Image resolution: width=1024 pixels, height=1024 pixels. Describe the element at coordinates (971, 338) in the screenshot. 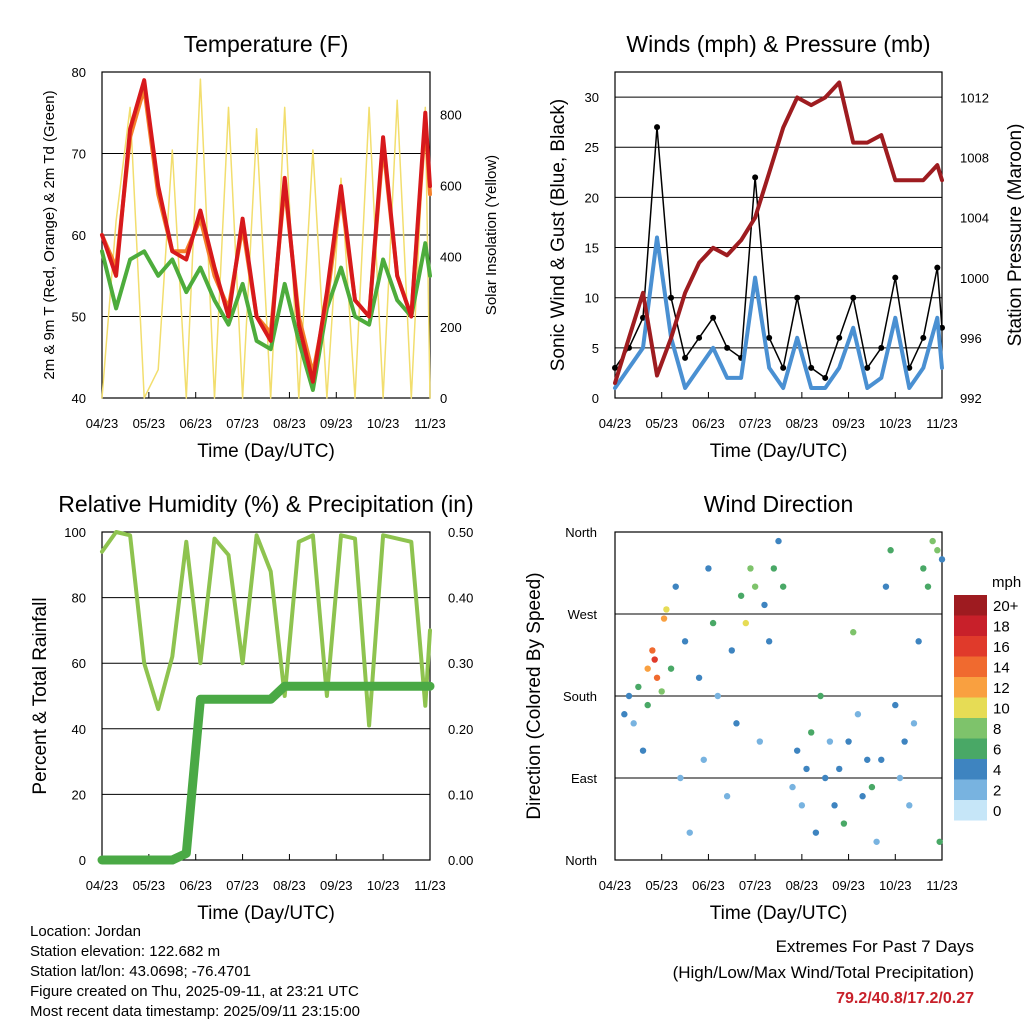

I see `y-right-tick-label: 996` at that location.